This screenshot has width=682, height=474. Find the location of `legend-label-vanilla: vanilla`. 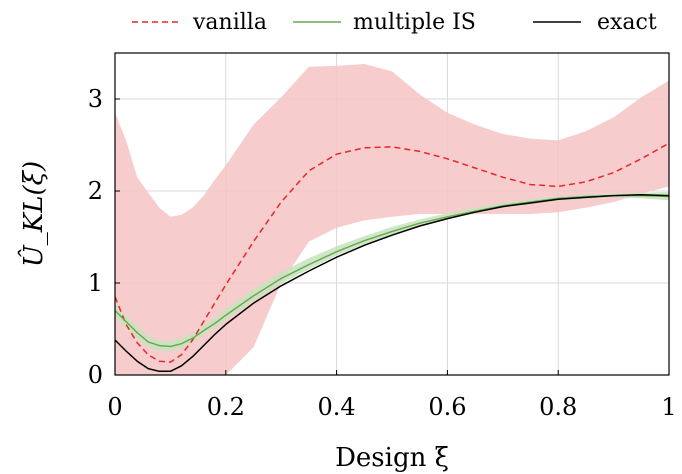

legend-label-vanilla: vanilla is located at coordinates (229, 22).